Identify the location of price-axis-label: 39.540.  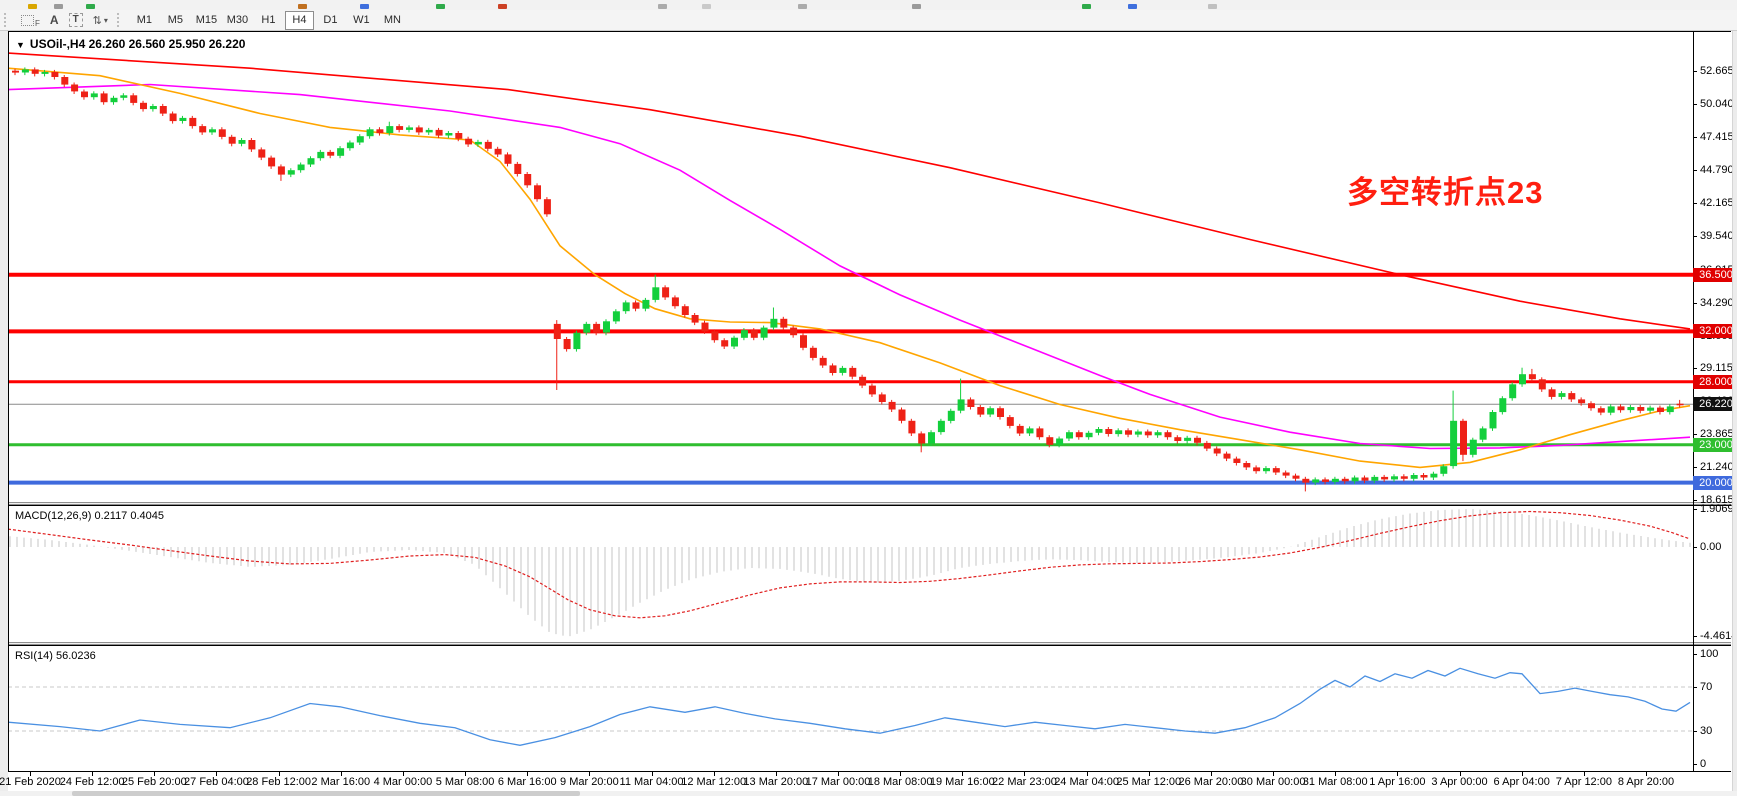
(1717, 236).